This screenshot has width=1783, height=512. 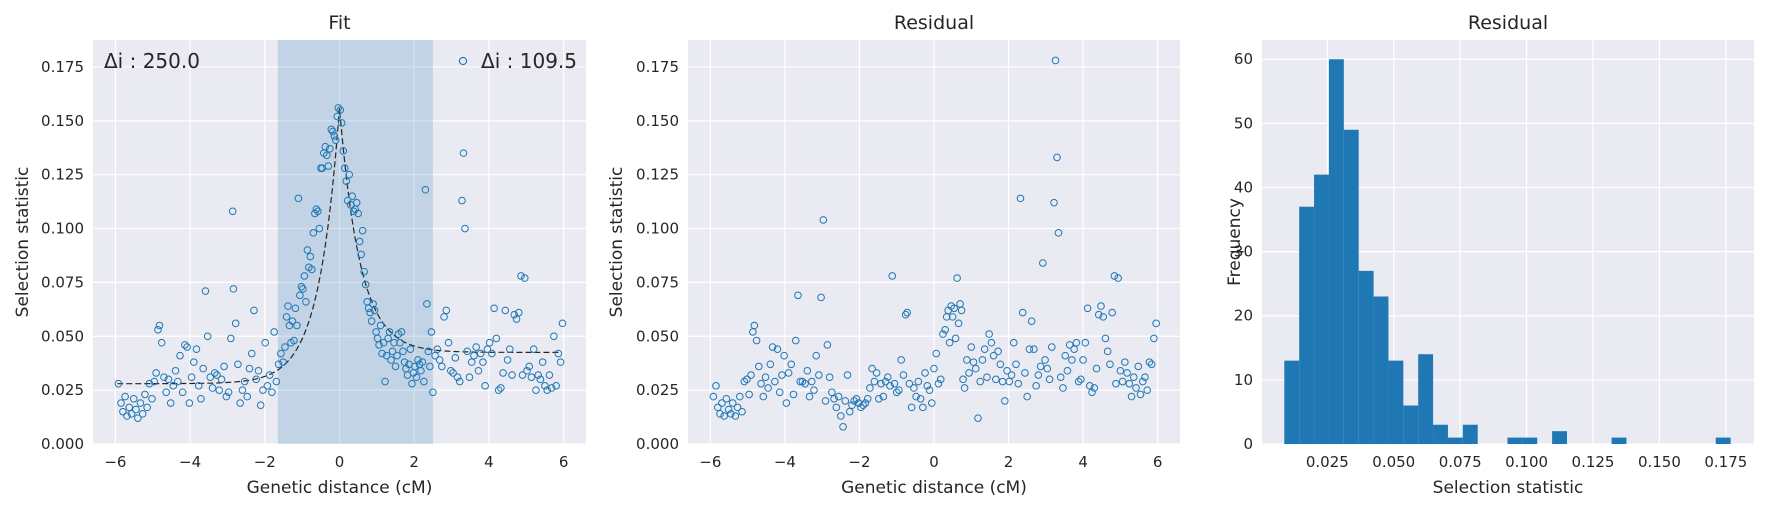 I want to click on fit-title: Fit, so click(x=339, y=23).